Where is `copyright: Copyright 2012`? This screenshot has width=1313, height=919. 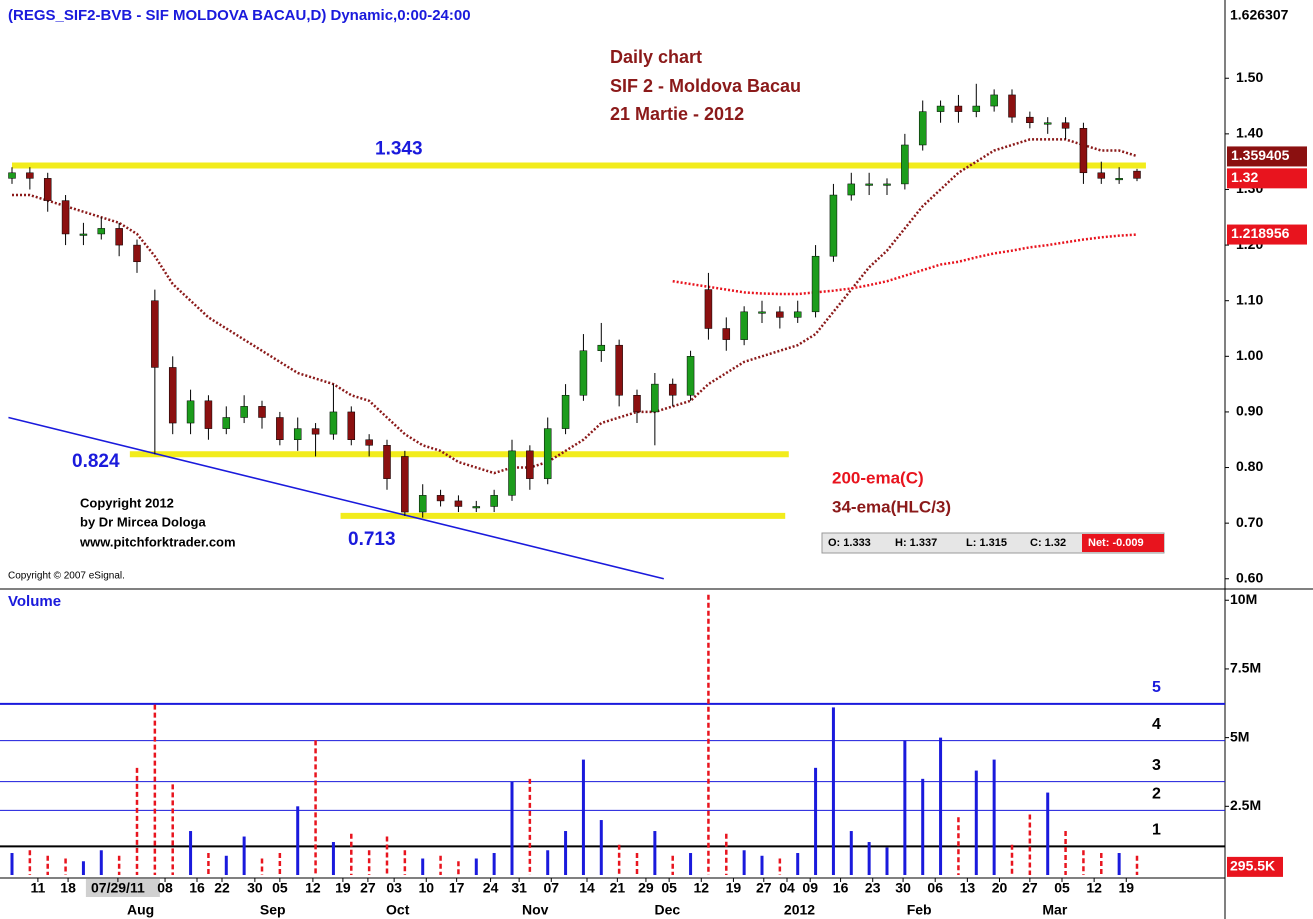
copyright: Copyright 2012 is located at coordinates (127, 502).